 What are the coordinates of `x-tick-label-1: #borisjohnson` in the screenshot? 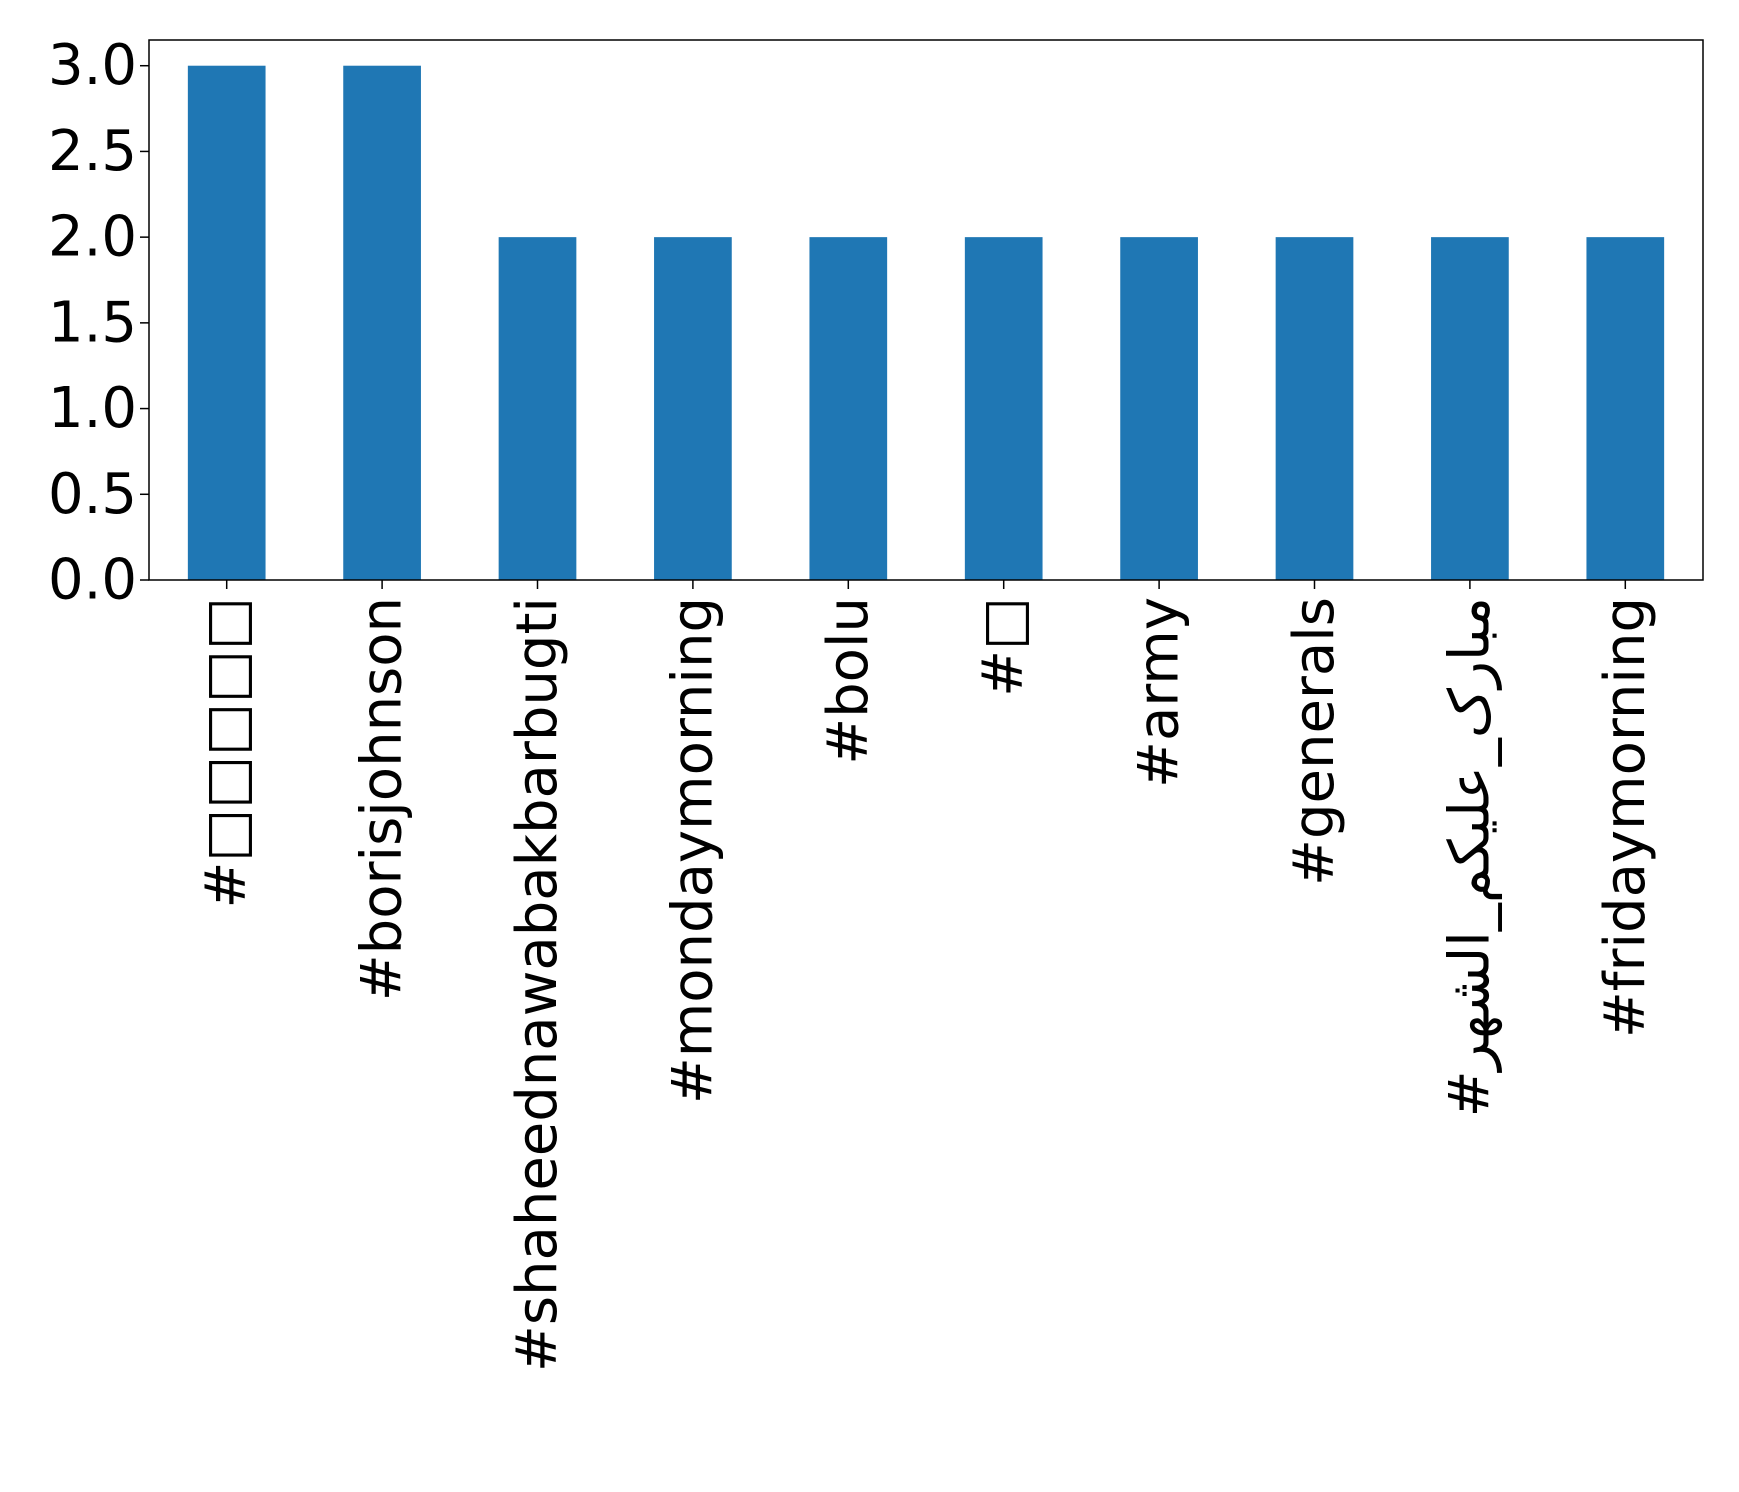 It's located at (382, 799).